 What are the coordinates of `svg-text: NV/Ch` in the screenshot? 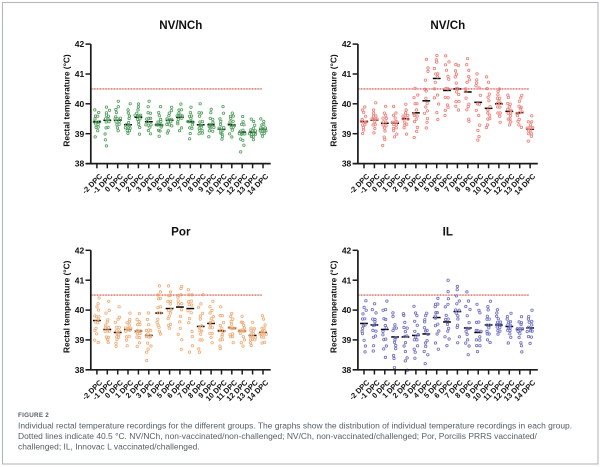 It's located at (447, 25).